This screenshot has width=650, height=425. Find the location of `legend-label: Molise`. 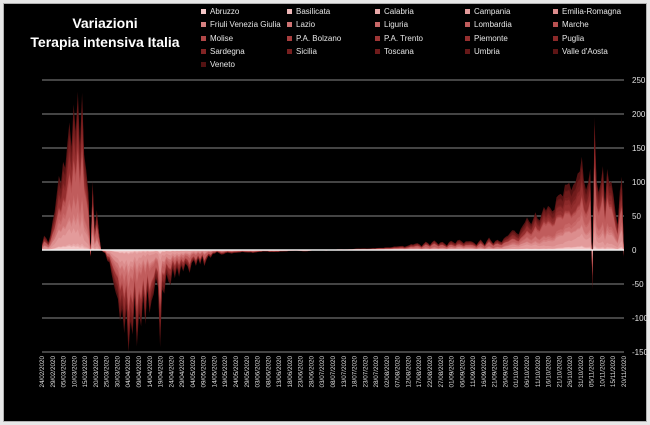

legend-label: Molise is located at coordinates (222, 38).